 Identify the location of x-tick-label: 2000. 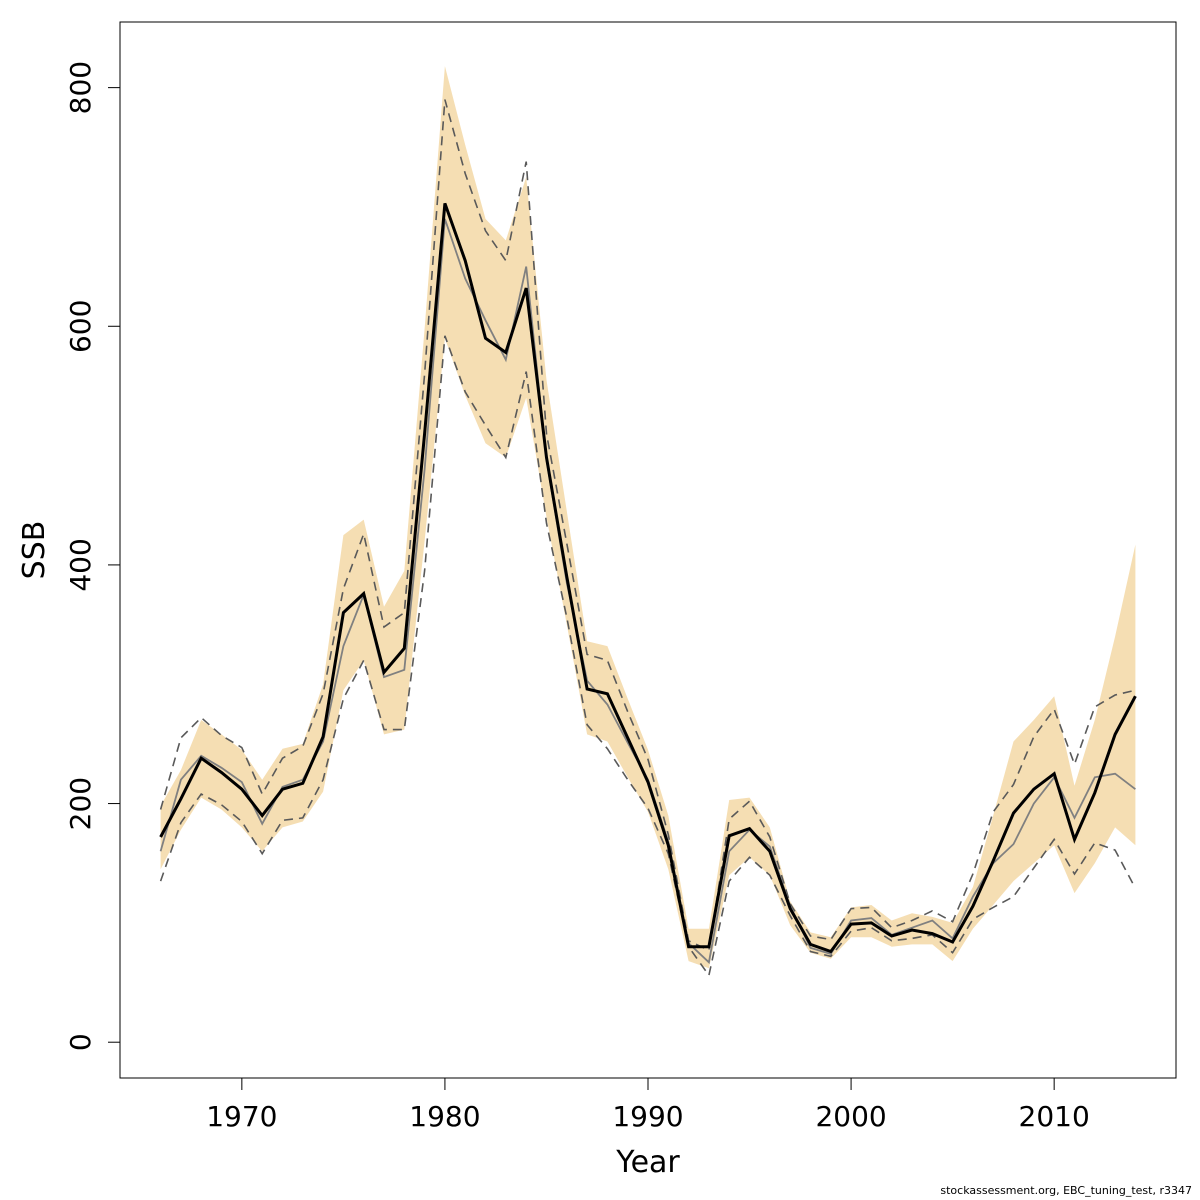
(850, 1116).